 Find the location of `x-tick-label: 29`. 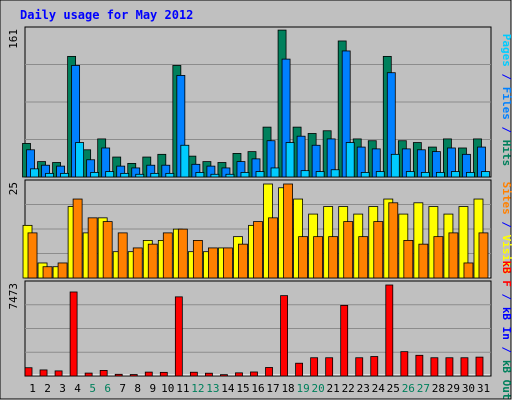

x-tick-label: 29 is located at coordinates (453, 388).